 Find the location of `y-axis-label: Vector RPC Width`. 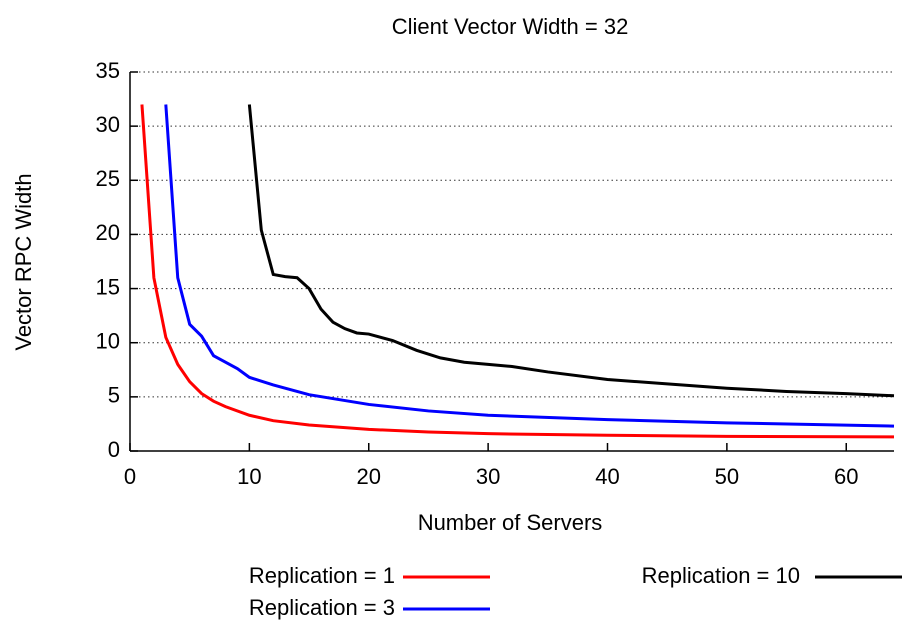

y-axis-label: Vector RPC Width is located at coordinates (23, 261).